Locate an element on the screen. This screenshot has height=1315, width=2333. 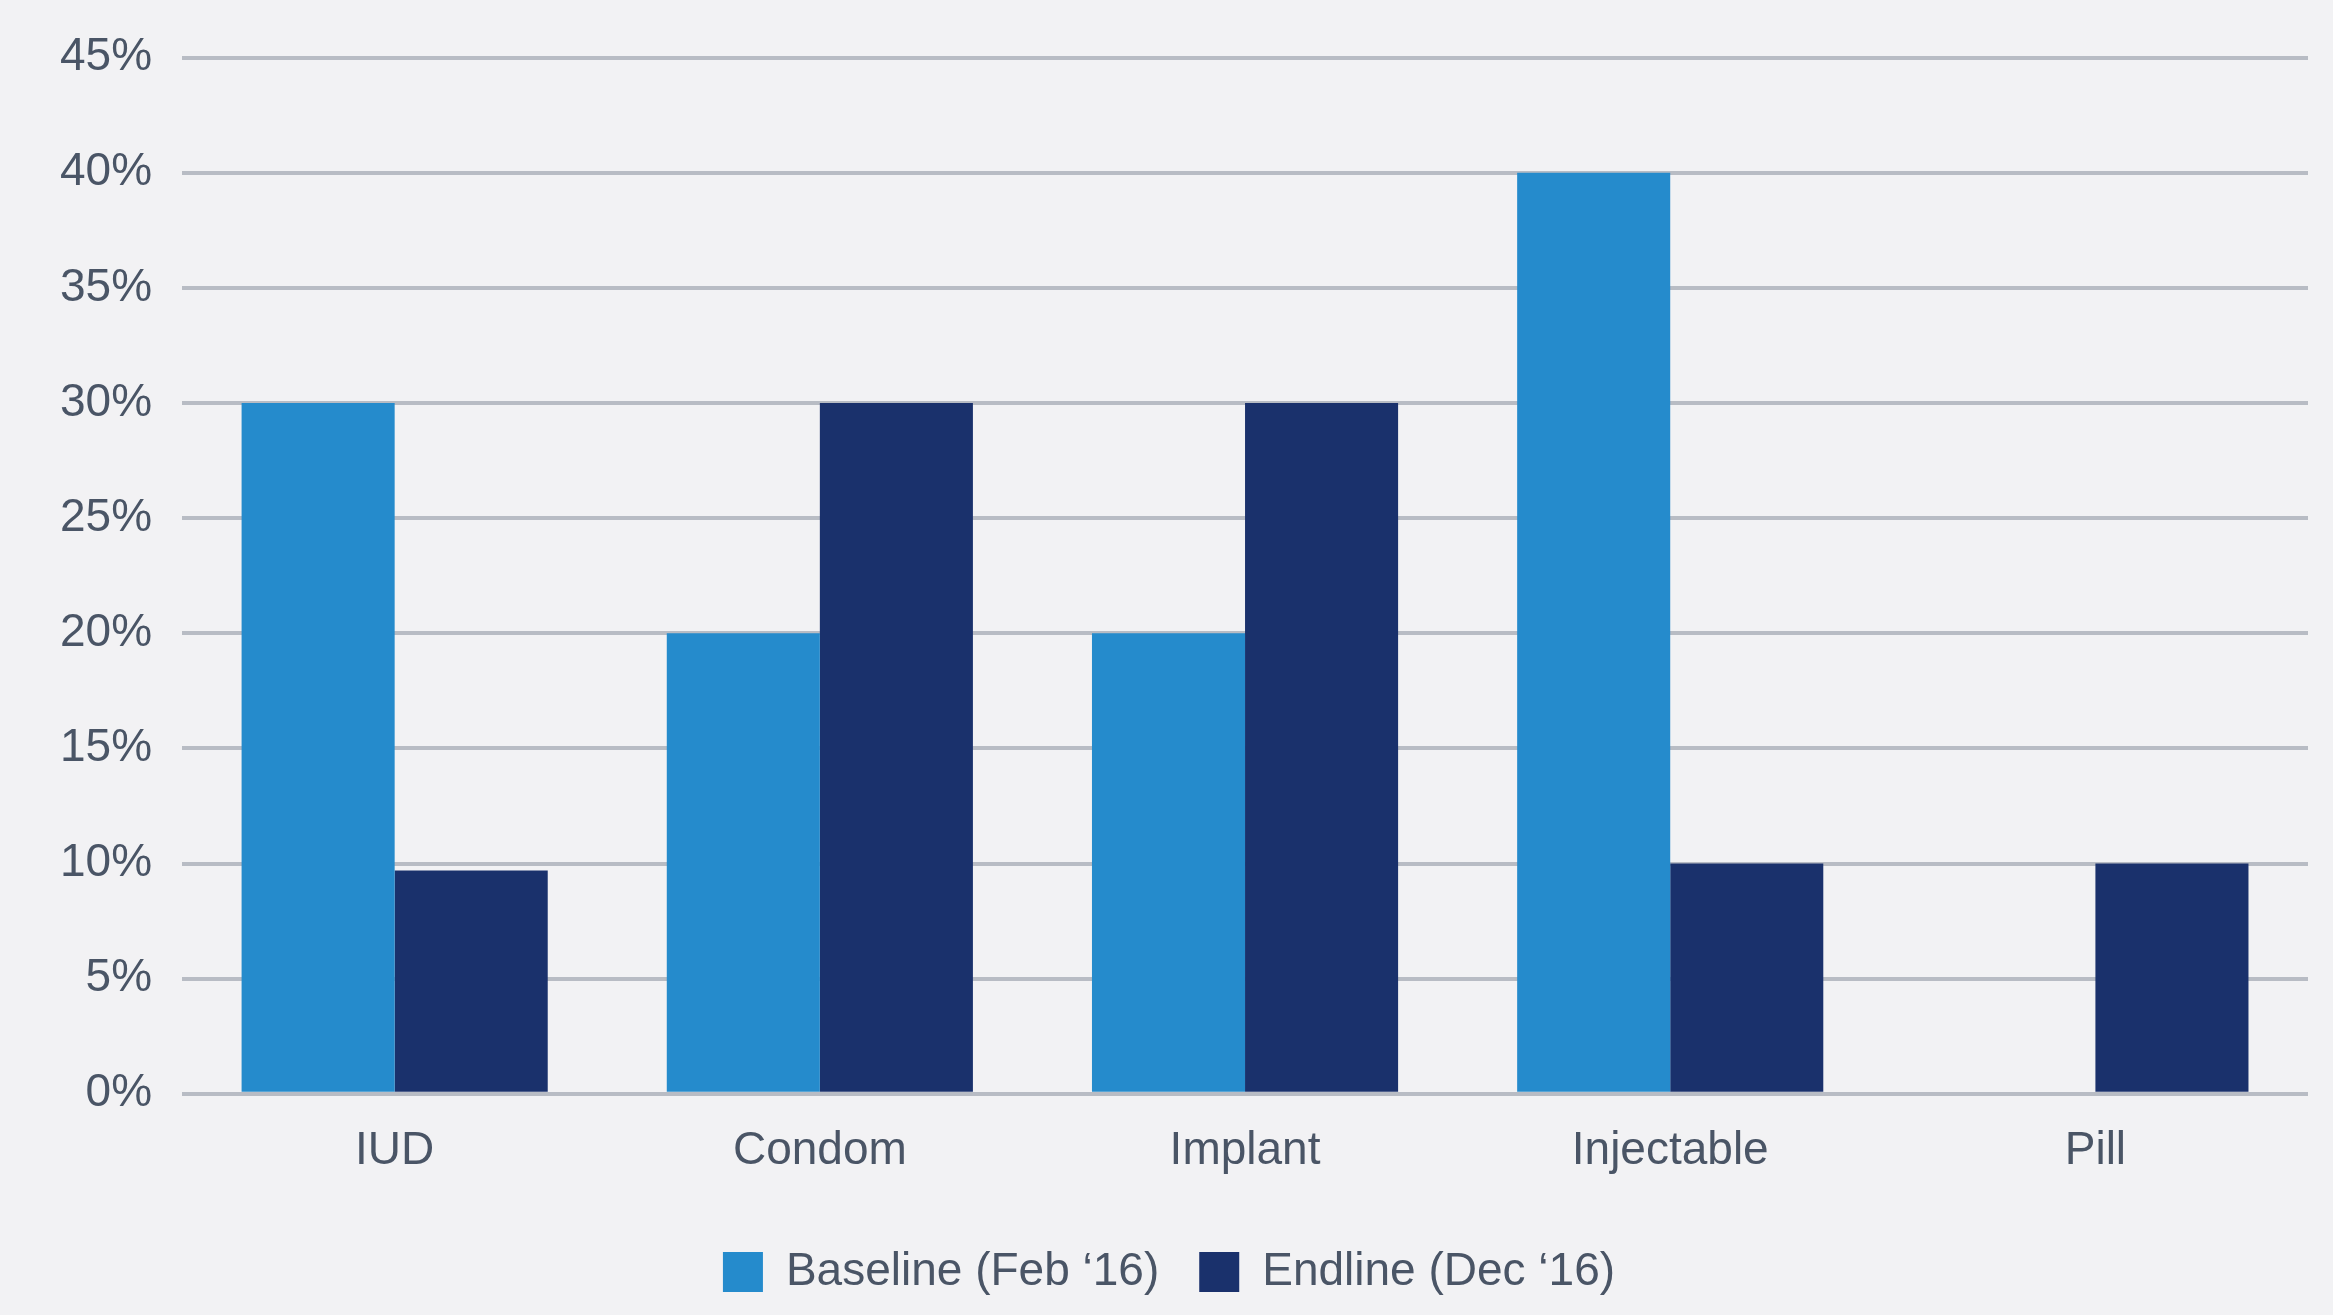
x-tick-label: Injectable is located at coordinates (1670, 1148).